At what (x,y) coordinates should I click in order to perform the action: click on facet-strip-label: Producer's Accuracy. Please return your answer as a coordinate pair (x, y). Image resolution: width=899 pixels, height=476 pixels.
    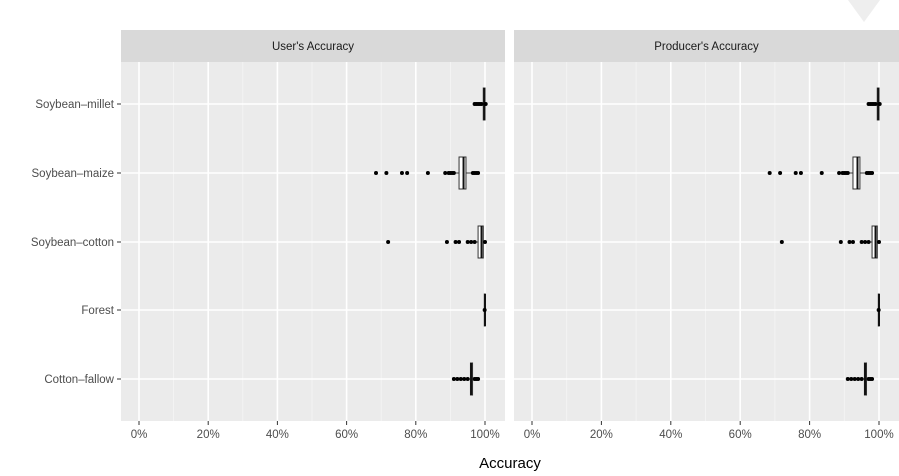
    Looking at the image, I should click on (706, 47).